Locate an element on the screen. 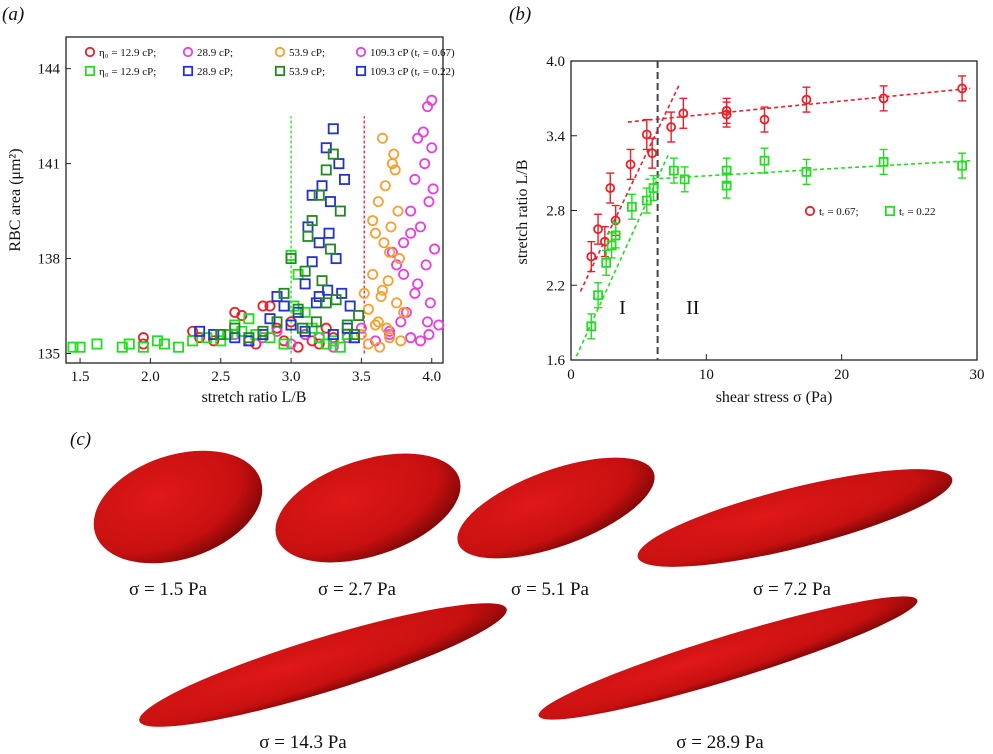  cell-5: σ = 14.3 Pa is located at coordinates (323, 678).